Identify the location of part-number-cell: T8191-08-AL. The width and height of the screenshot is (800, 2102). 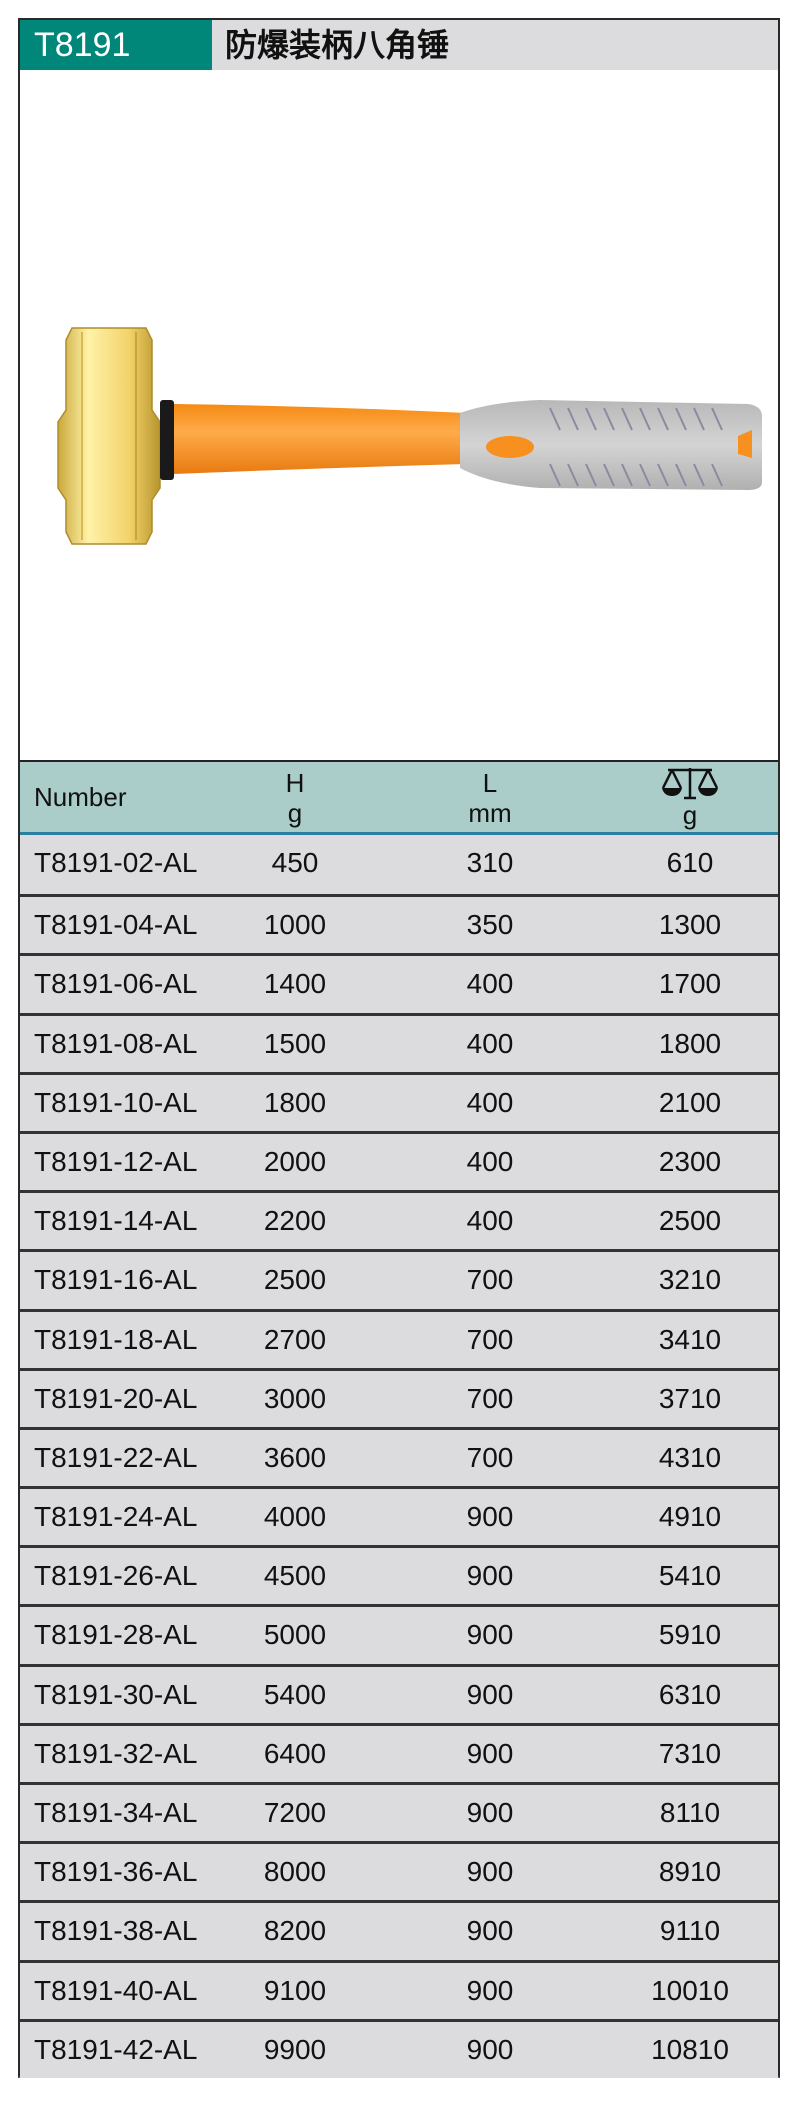
(116, 1043).